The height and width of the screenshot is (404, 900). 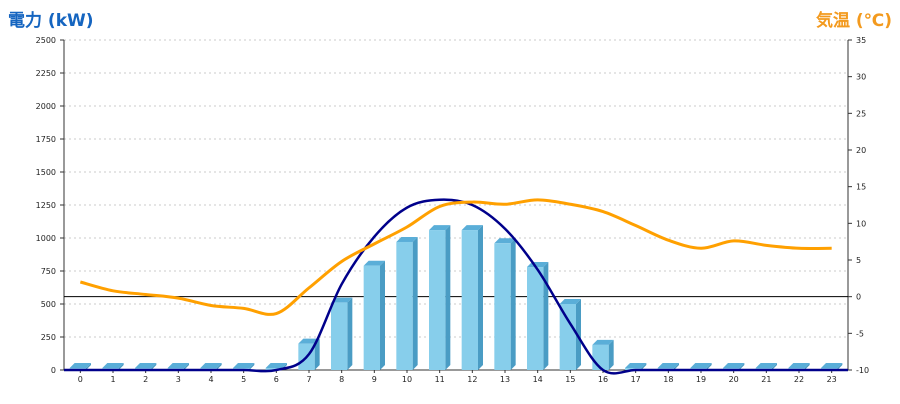 I want to click on y-left-tick-label: 2000, so click(x=46, y=106).